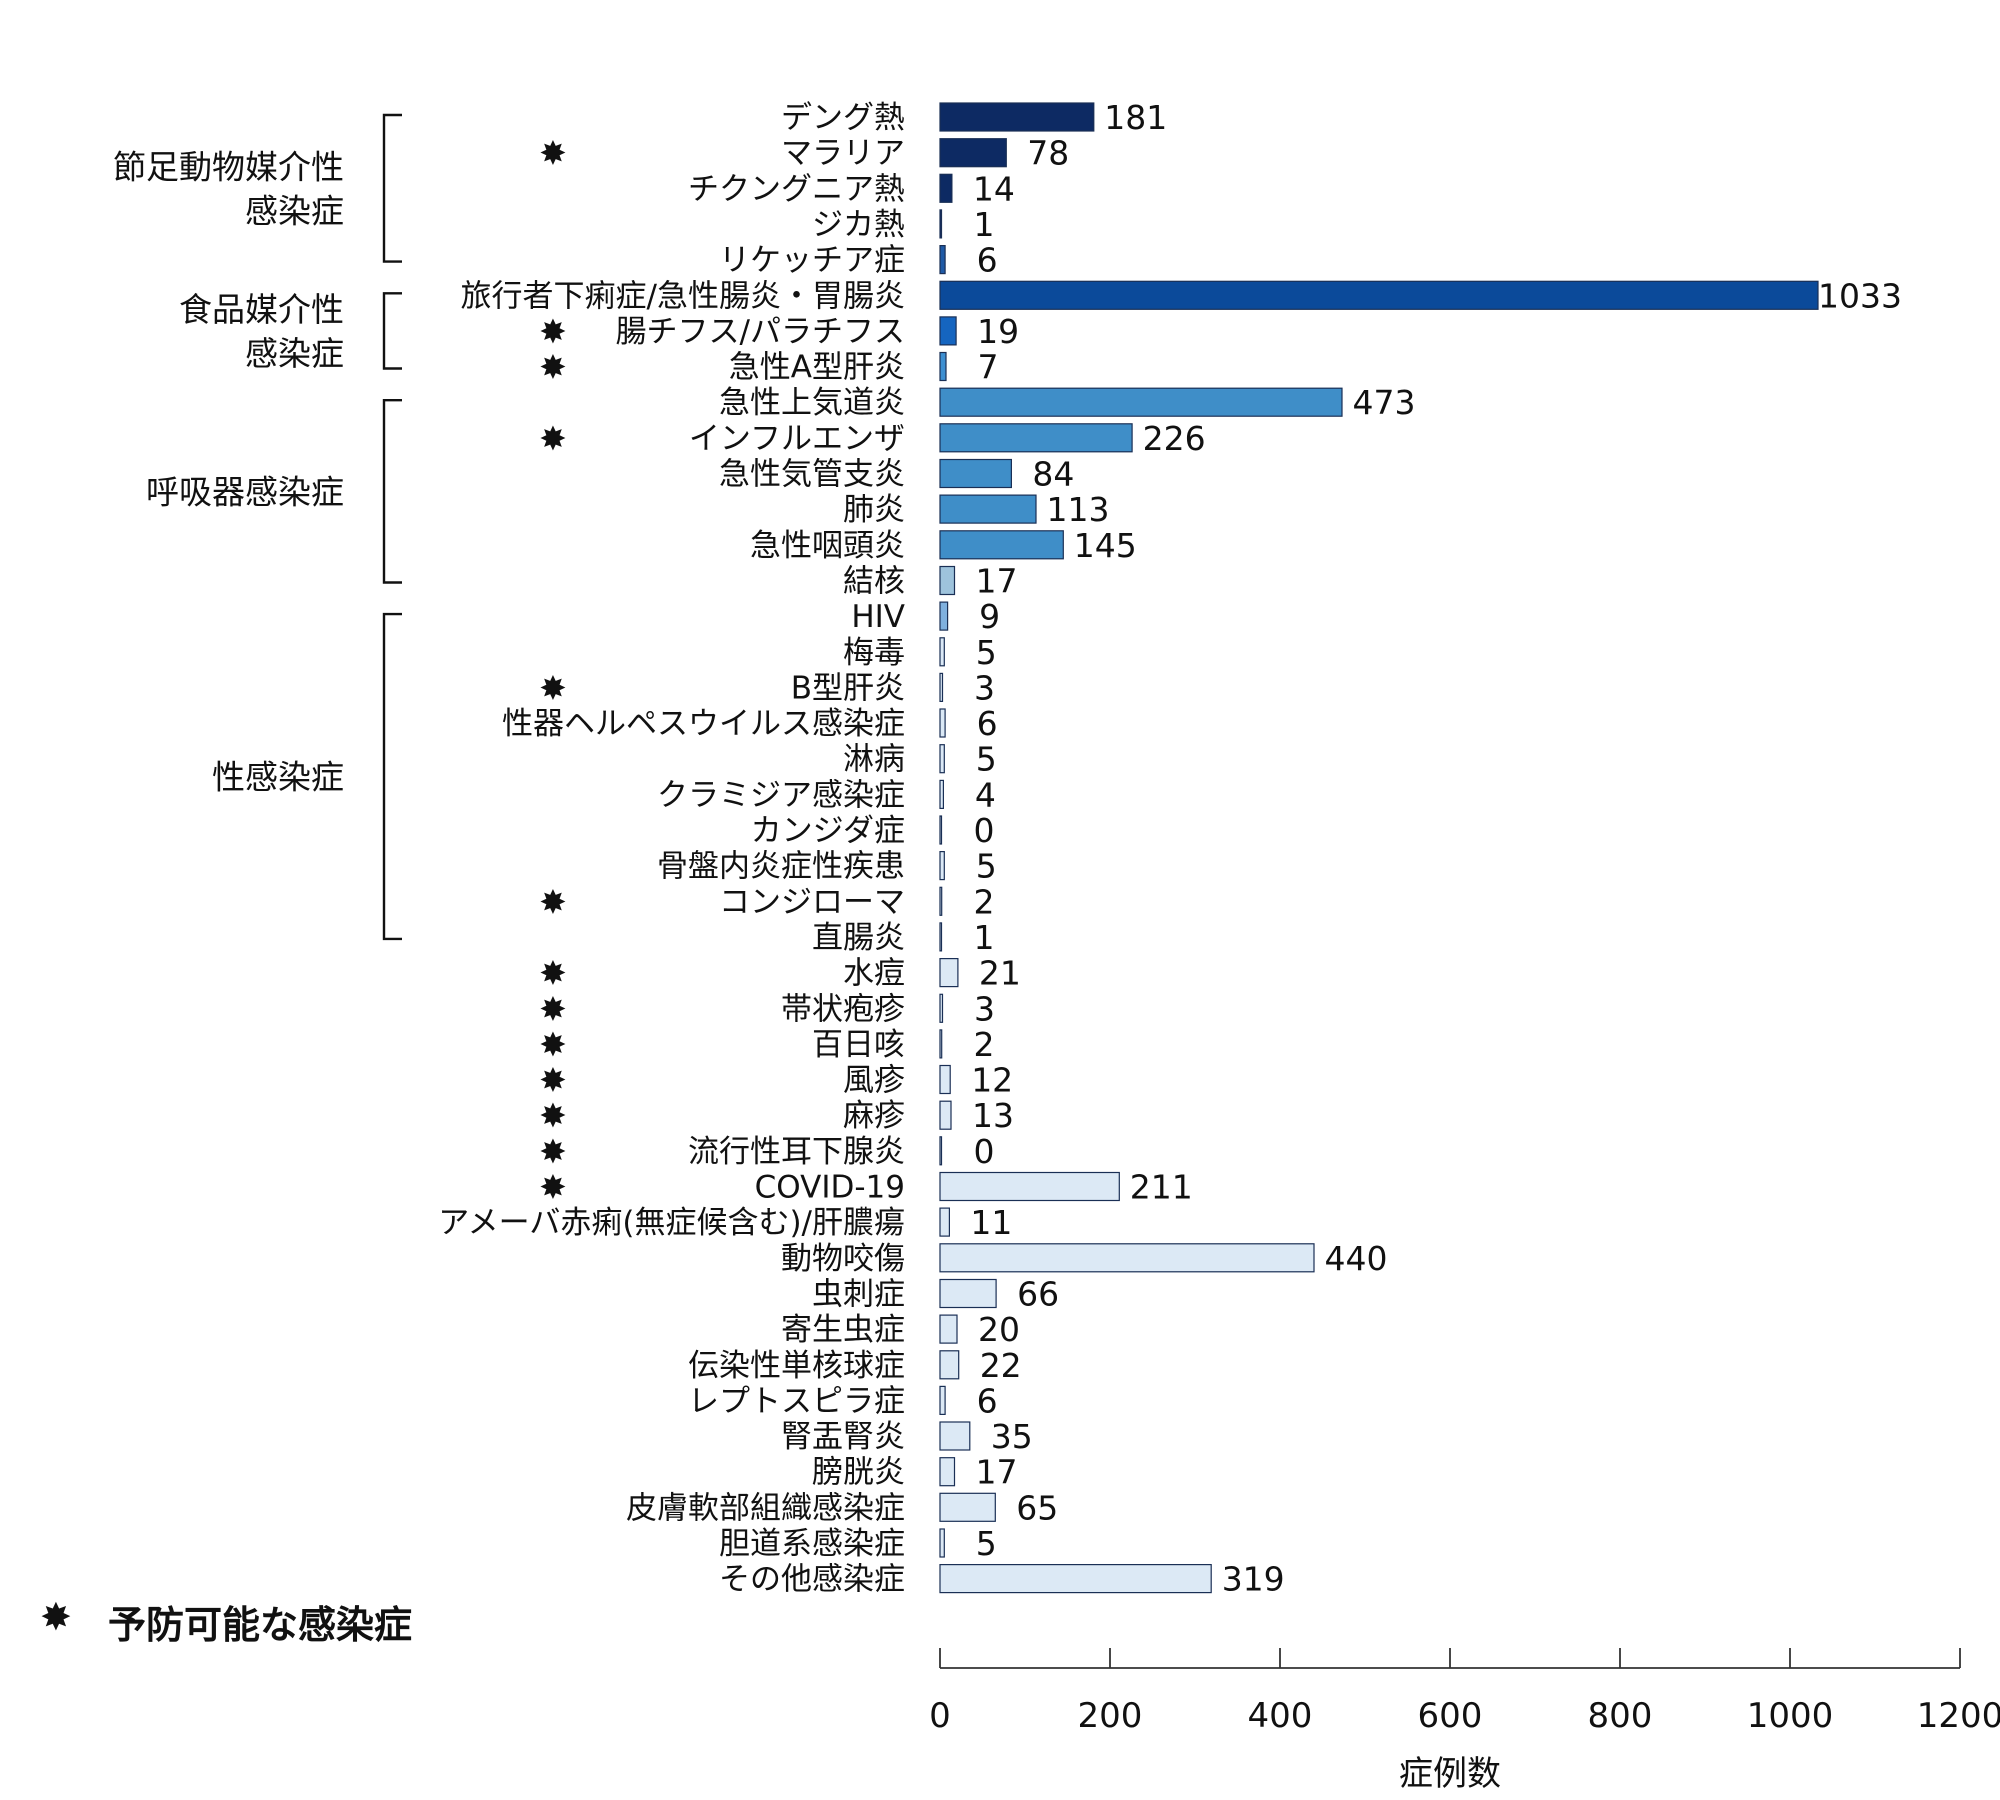 This screenshot has width=2000, height=1800. What do you see at coordinates (1450, 1774) in the screenshot?
I see `x-axis-title: 症例数` at bounding box center [1450, 1774].